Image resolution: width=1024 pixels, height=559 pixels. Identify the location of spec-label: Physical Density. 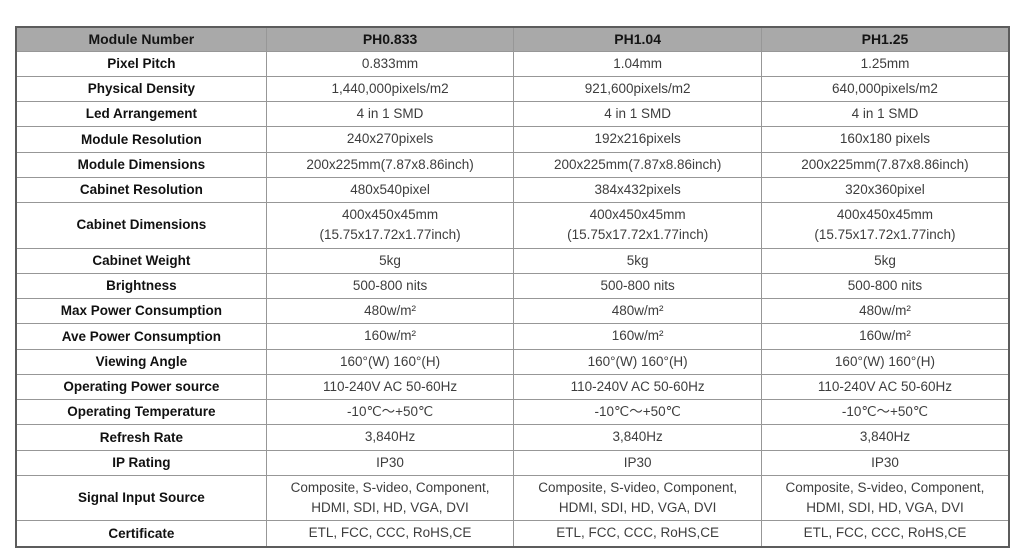
(141, 89).